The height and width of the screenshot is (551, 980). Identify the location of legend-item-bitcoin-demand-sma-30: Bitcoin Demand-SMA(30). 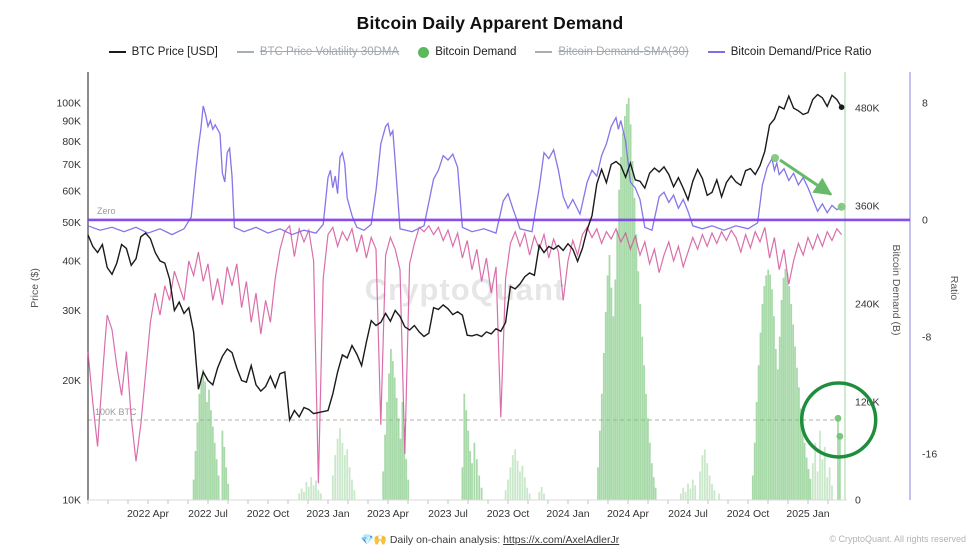
(612, 52).